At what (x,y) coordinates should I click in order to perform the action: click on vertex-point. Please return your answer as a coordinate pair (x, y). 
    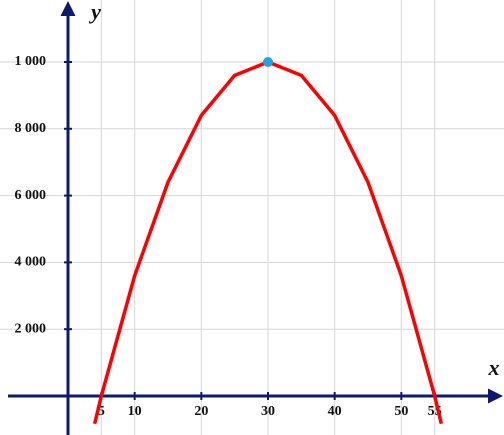
    Looking at the image, I should click on (268, 61).